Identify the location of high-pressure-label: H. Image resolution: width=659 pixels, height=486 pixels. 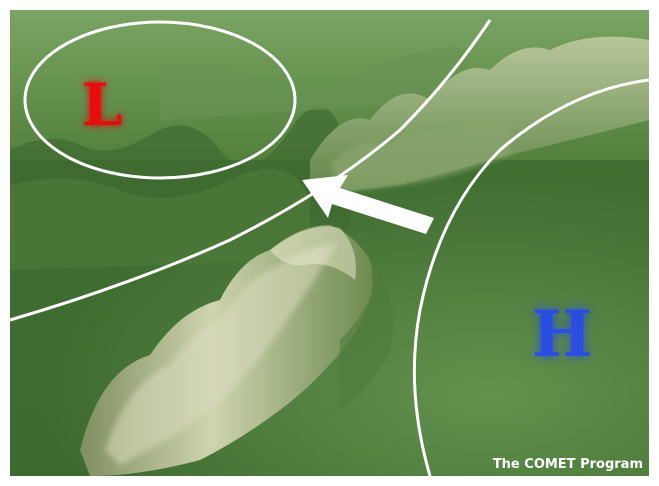
(562, 334).